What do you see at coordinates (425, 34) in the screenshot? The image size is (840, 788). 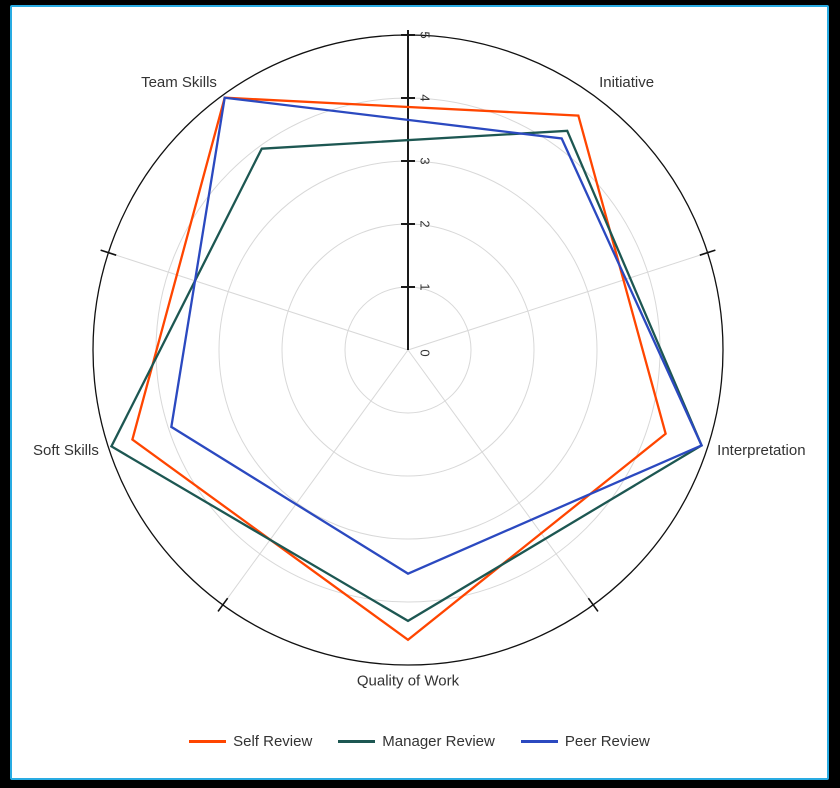 I see `axis-tick-label: 5` at bounding box center [425, 34].